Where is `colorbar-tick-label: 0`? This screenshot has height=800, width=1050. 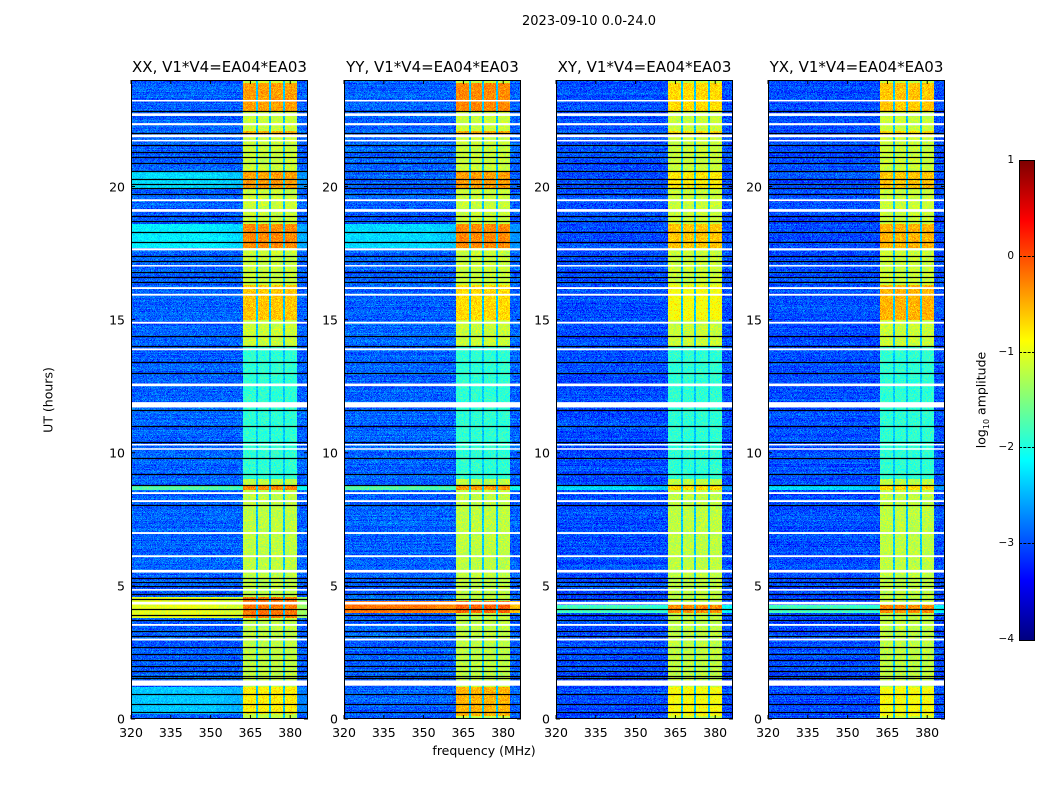 colorbar-tick-label: 0 is located at coordinates (1010, 255).